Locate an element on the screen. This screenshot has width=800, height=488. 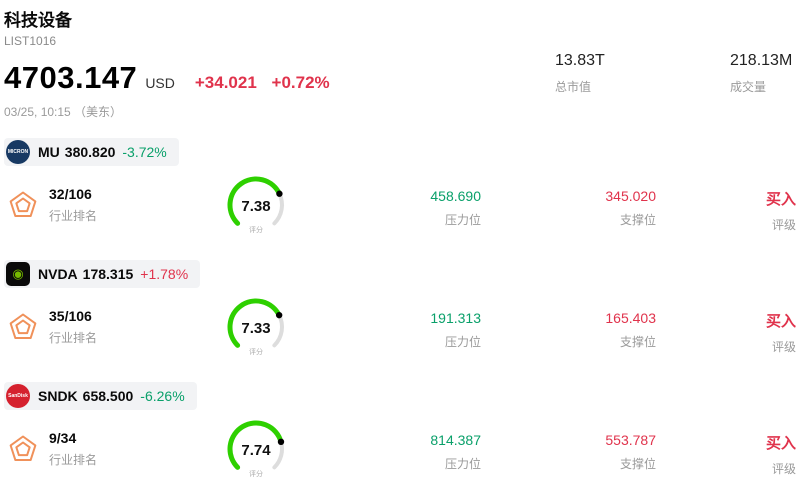
currency-label: USD is located at coordinates (160, 83).